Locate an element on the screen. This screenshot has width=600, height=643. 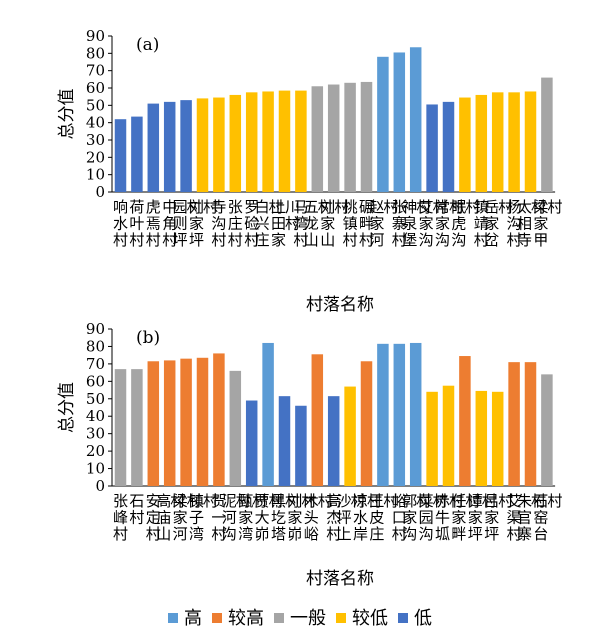
x-axis-title: 村落名称 is located at coordinates (340, 305).